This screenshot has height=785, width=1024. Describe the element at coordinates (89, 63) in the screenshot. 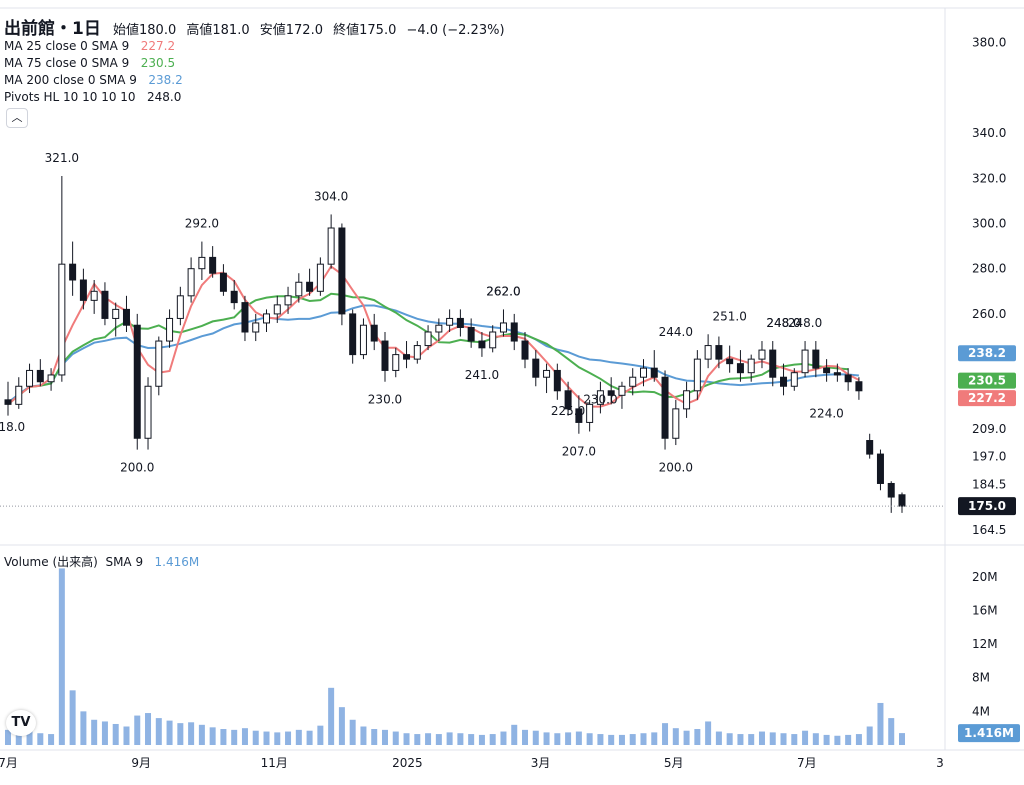

I see `legend-ma75: MA 75 close 0 SMA 9 230.5` at that location.